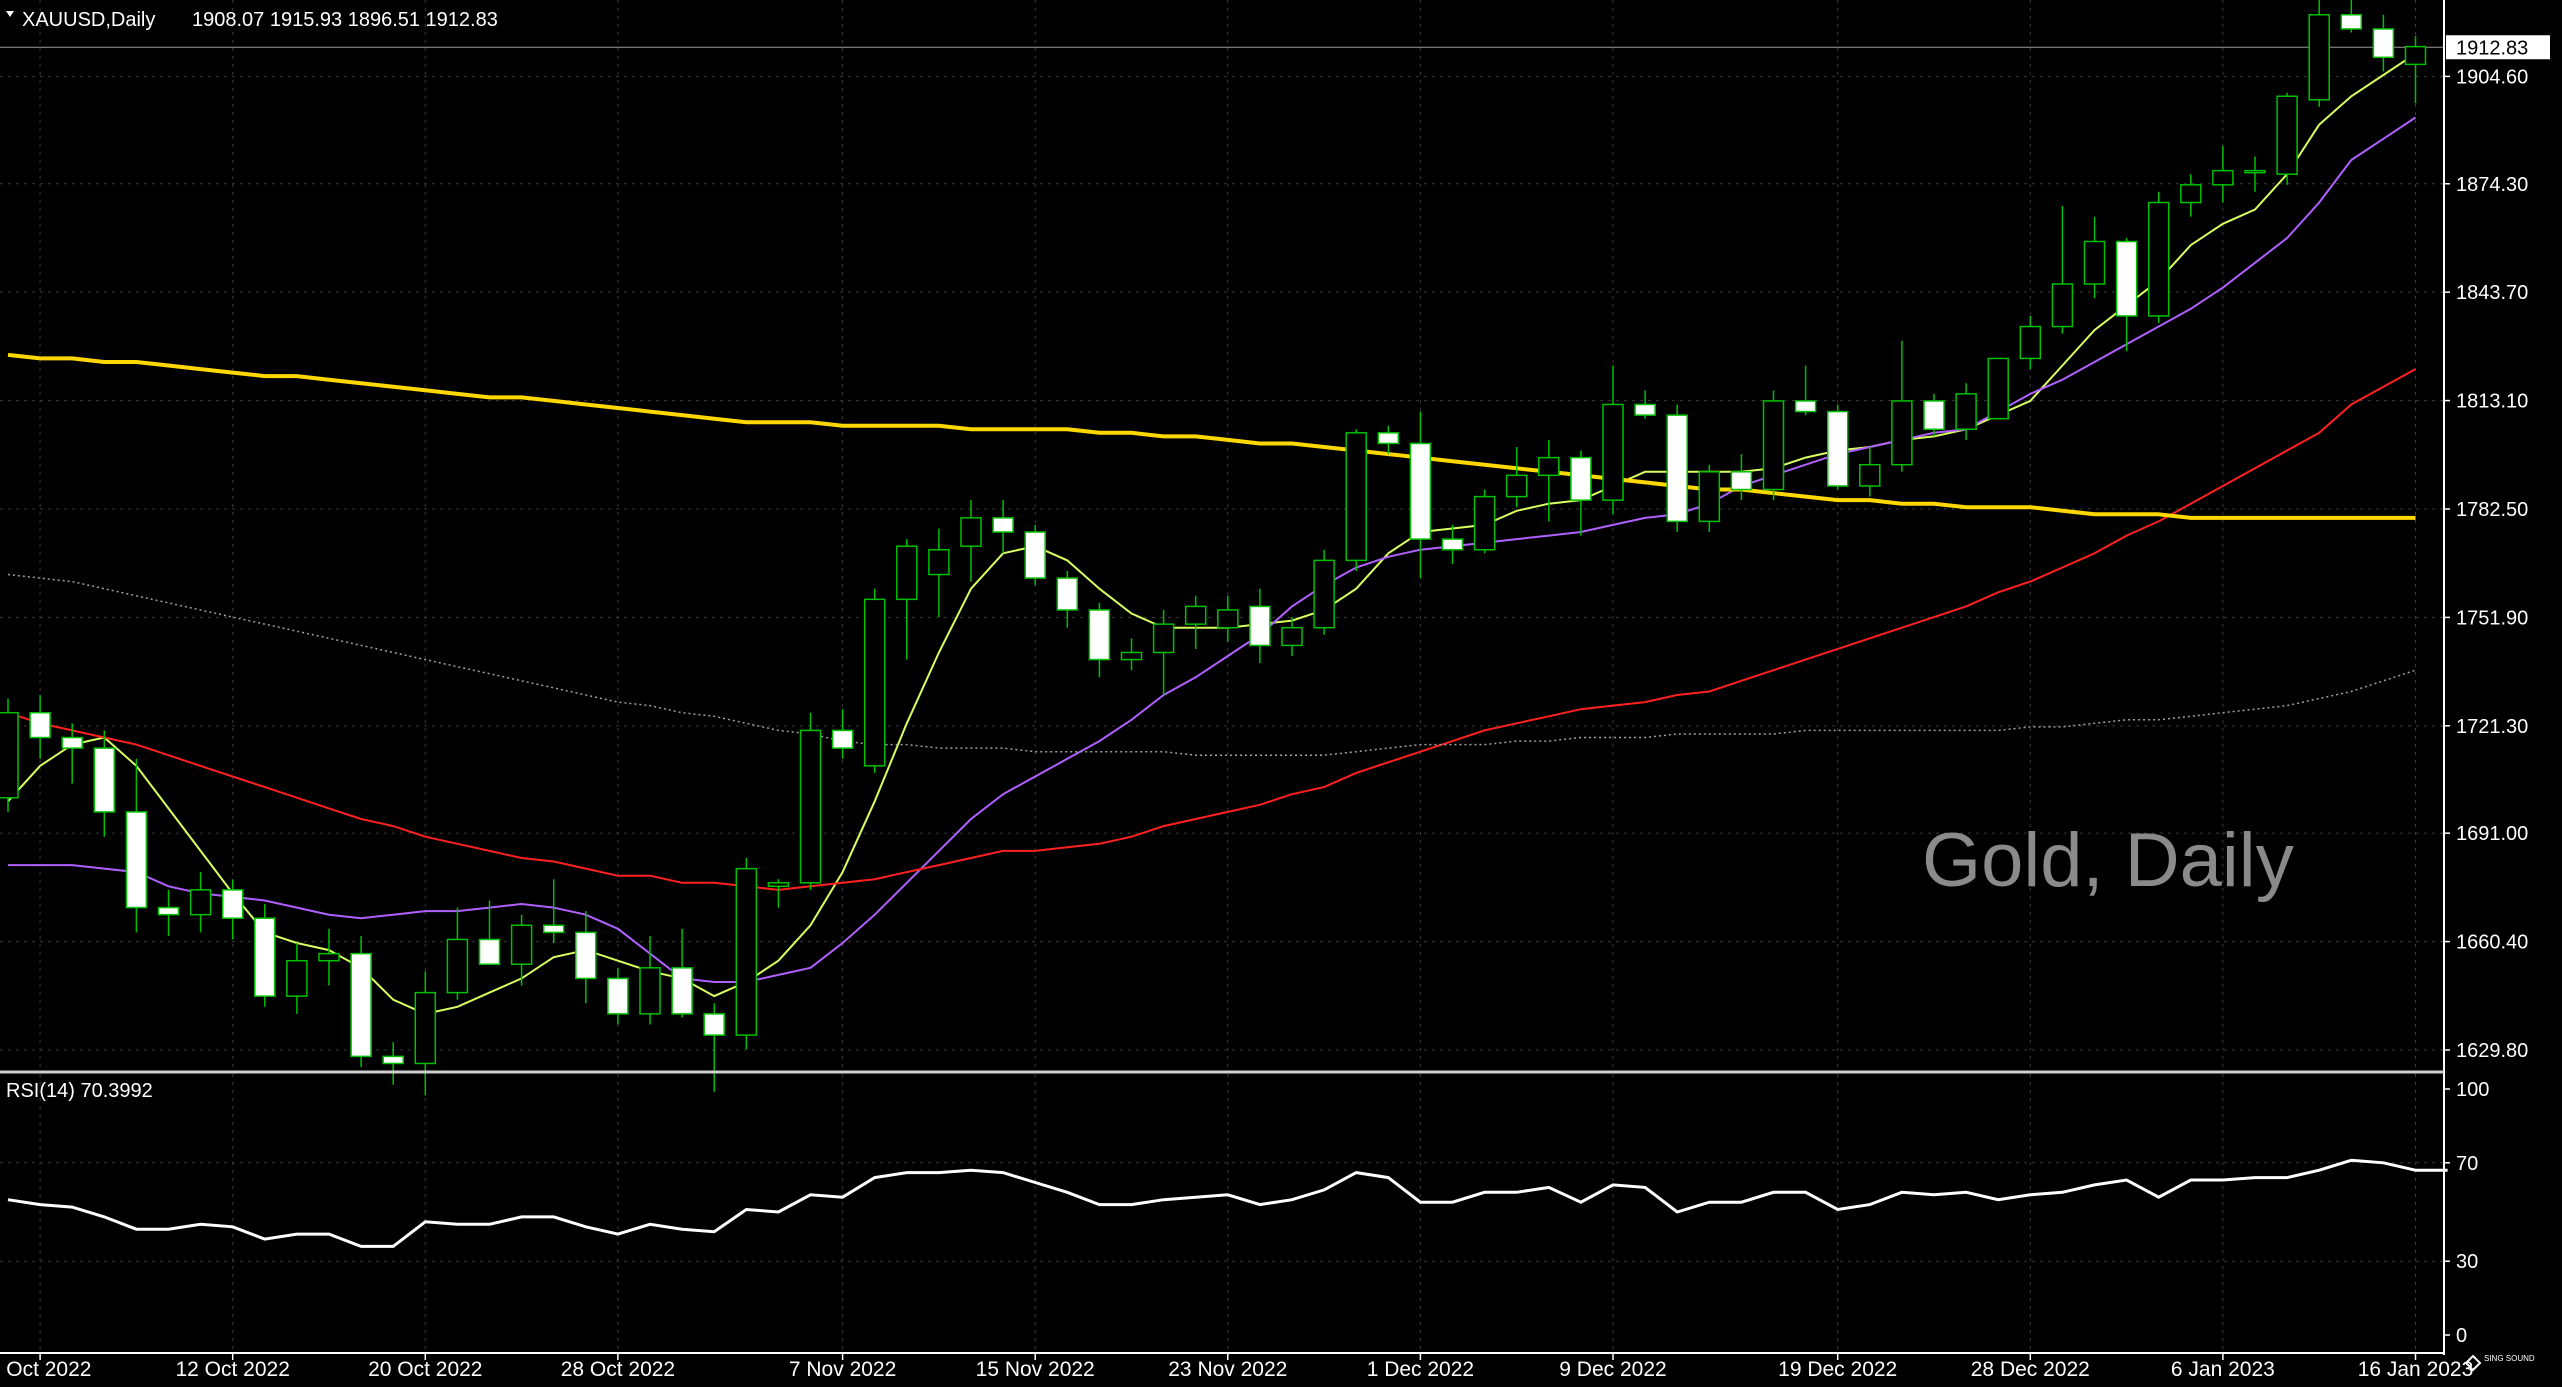  I want to click on x-tick-label: 7 Nov 2022, so click(842, 1369).